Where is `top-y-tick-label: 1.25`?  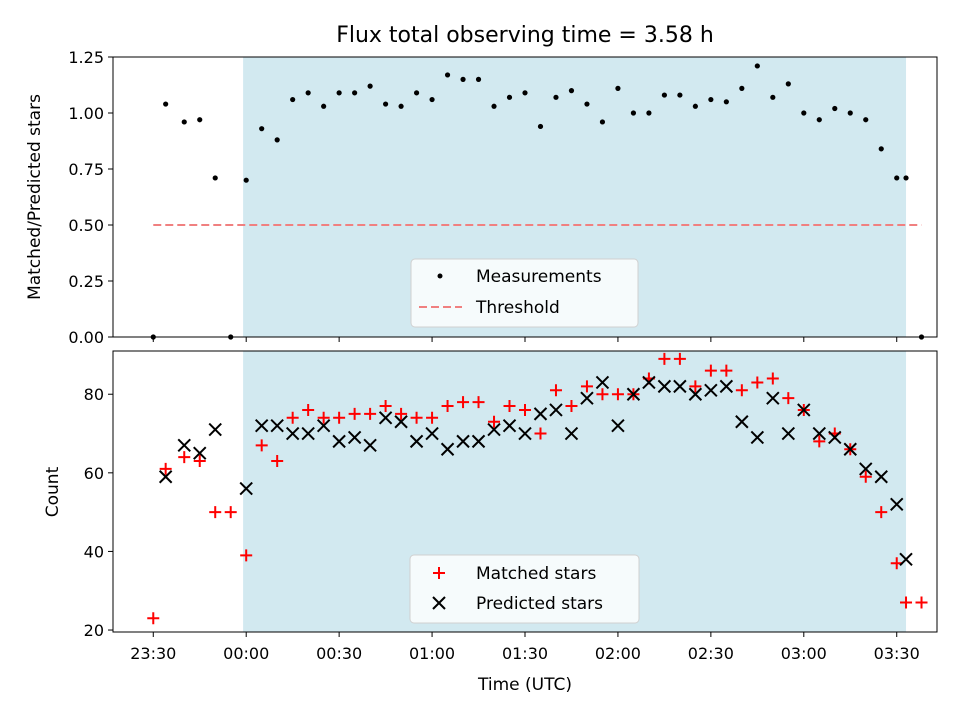
top-y-tick-label: 1.25 is located at coordinates (86, 57).